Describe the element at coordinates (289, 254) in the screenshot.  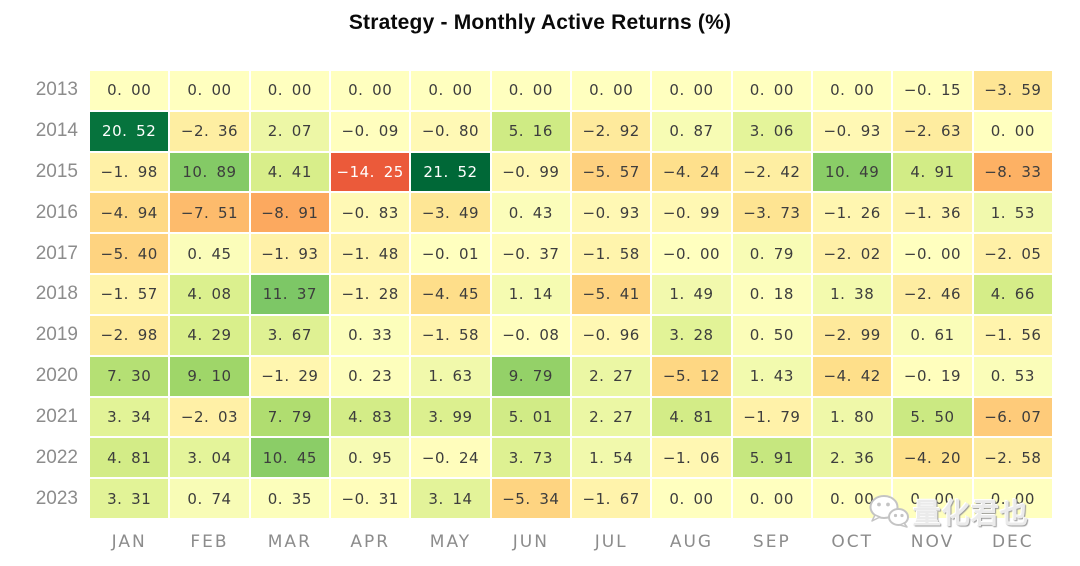
I see `heatmap-cell-2017-MAR: −1. 93` at that location.